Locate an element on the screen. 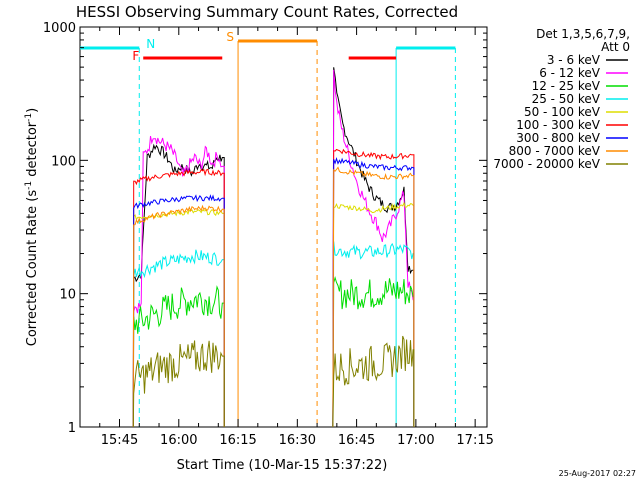 The image size is (640, 480). legend-label: 3 - 6 keV is located at coordinates (574, 60).